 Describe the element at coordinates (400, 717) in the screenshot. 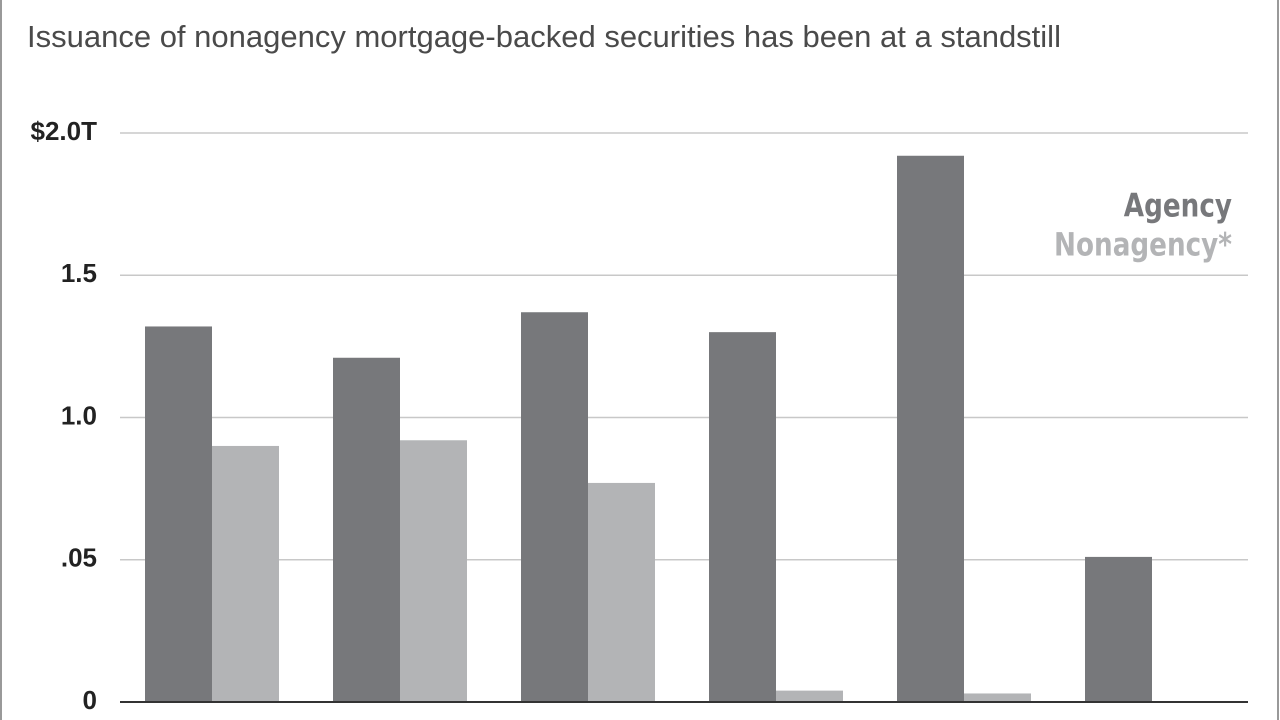

I see `x-tick-label: '06` at that location.